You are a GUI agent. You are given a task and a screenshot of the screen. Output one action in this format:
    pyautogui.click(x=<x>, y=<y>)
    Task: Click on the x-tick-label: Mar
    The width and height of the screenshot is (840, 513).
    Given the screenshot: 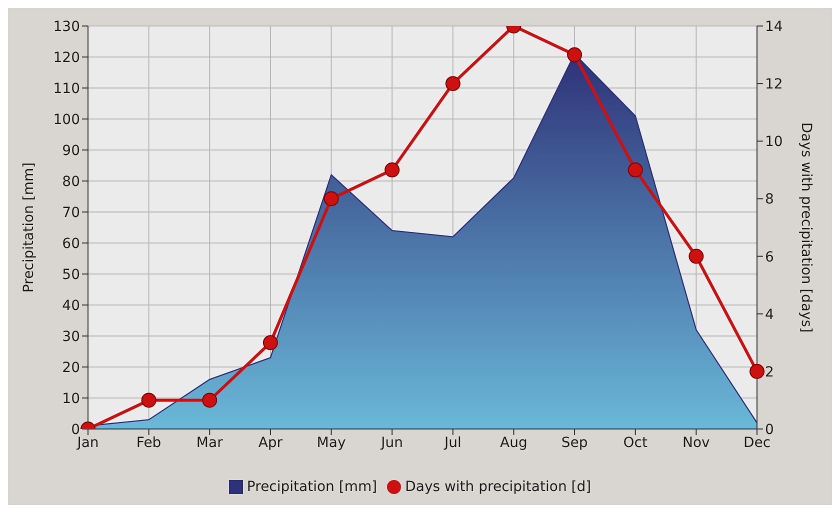 What is the action you would take?
    pyautogui.click(x=210, y=442)
    